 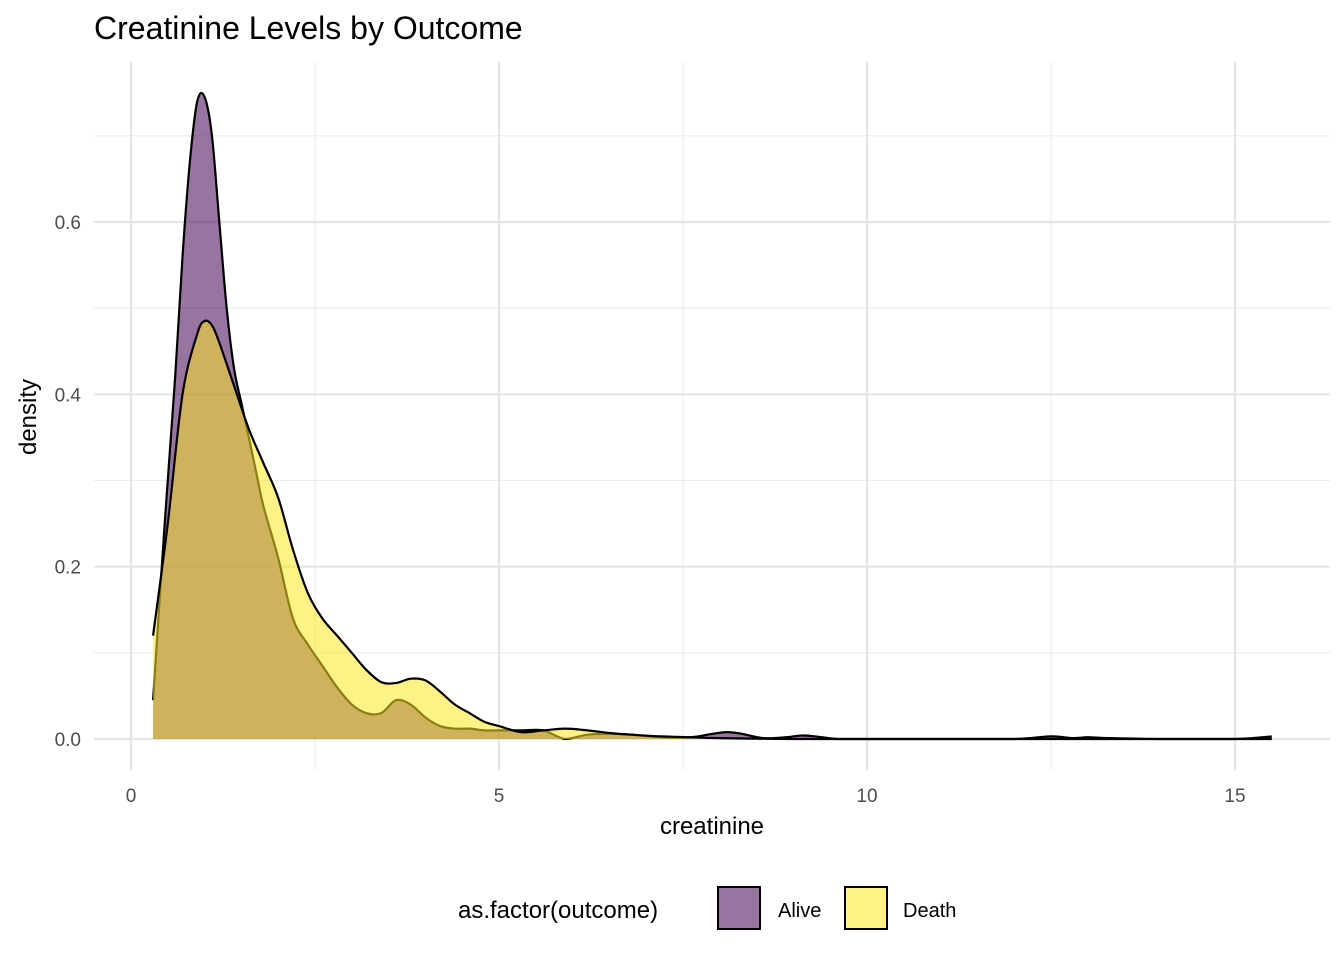 I want to click on y-tick-label: 0.0, so click(x=68, y=740).